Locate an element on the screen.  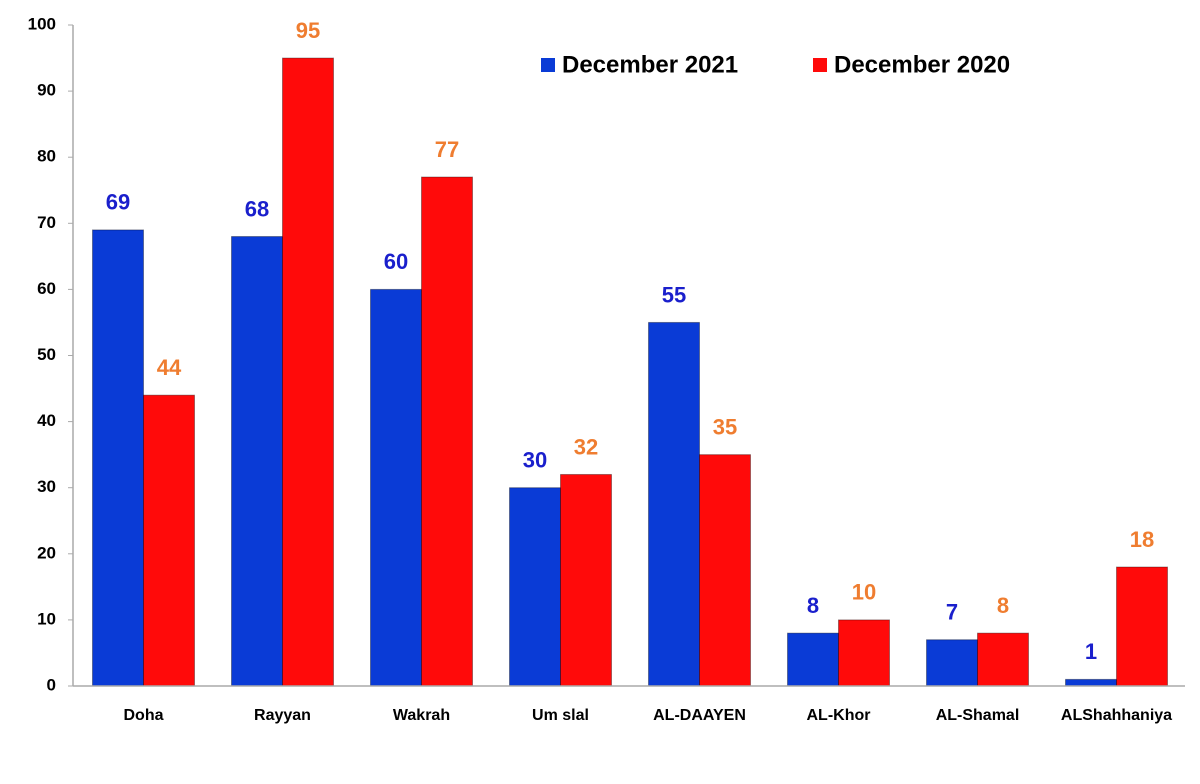
y-tick-label: 80 is located at coordinates (46, 156).